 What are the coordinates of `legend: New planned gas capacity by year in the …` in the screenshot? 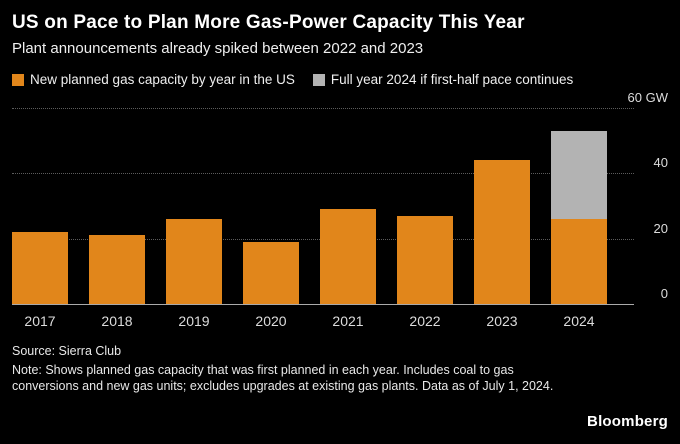 It's located at (340, 79).